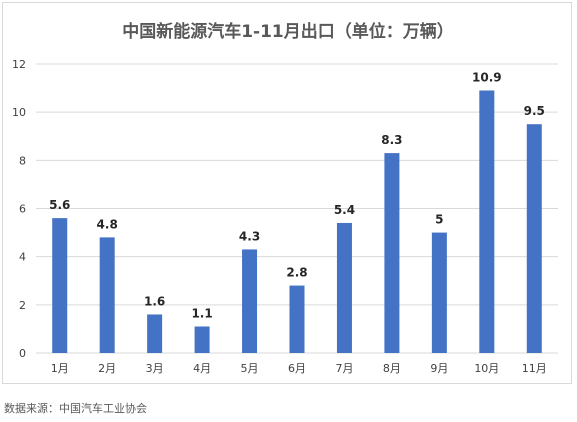 Image resolution: width=577 pixels, height=422 pixels. I want to click on data-label: 10.9, so click(487, 77).